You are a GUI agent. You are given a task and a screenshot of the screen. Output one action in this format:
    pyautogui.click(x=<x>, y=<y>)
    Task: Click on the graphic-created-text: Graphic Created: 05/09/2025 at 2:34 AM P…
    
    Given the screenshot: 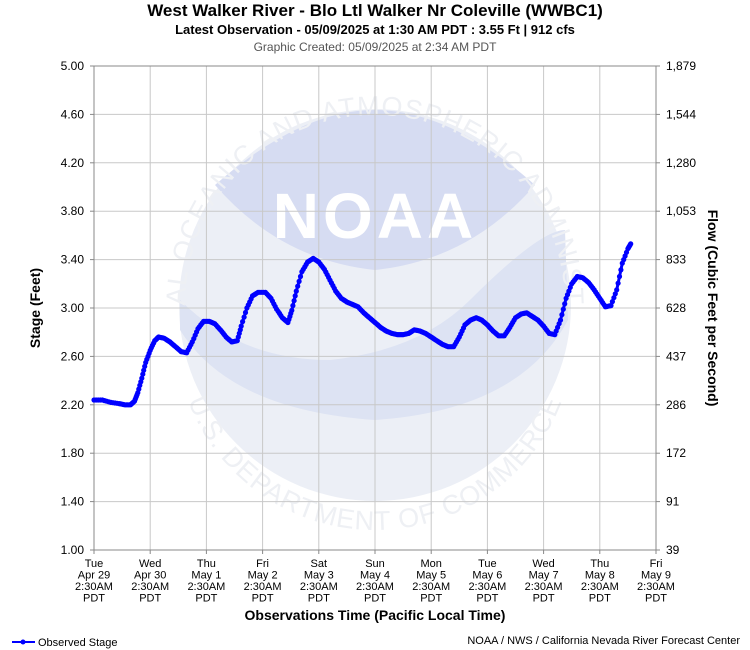 What is the action you would take?
    pyautogui.click(x=375, y=47)
    